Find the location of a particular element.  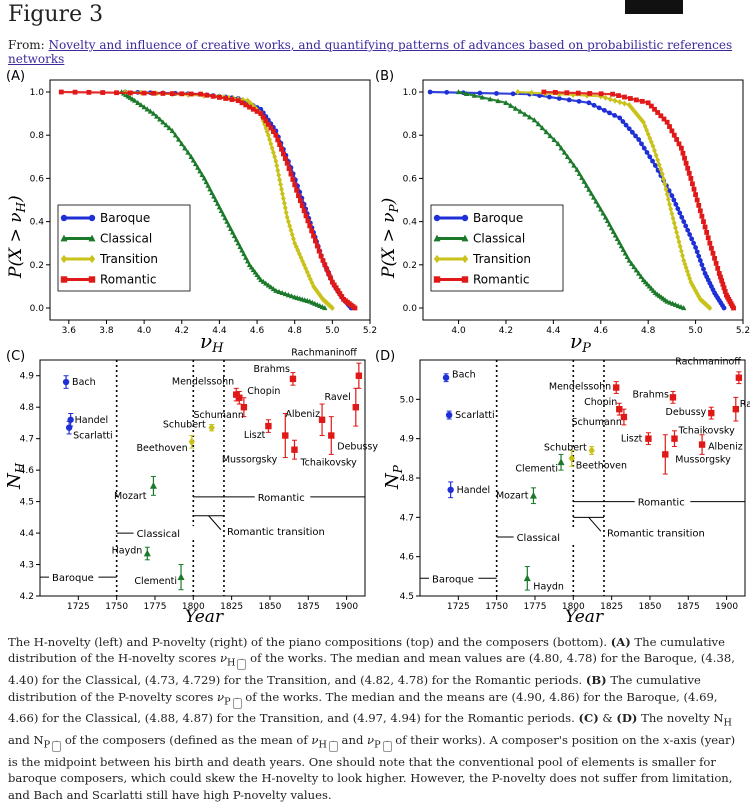

composer-label-bach: Bach is located at coordinates (464, 375).